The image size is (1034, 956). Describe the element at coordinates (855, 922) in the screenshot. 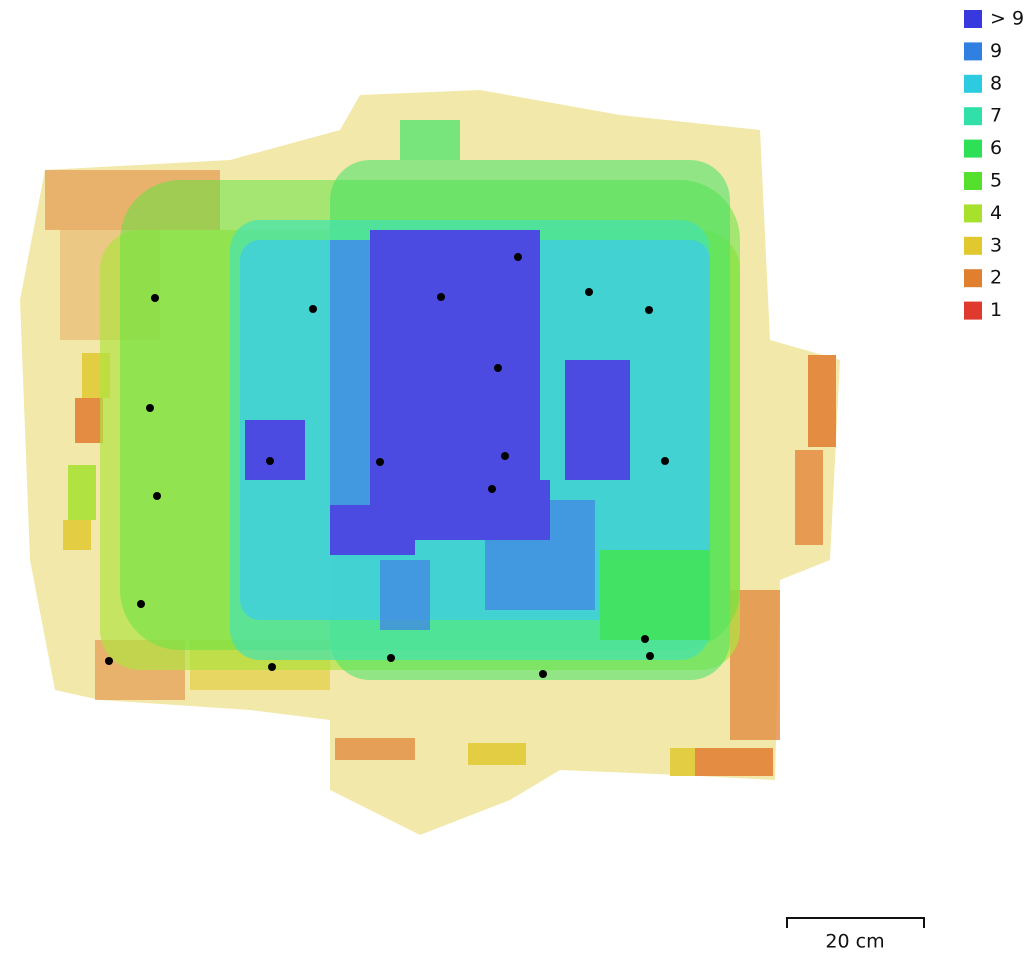

I see `scale-bar` at that location.